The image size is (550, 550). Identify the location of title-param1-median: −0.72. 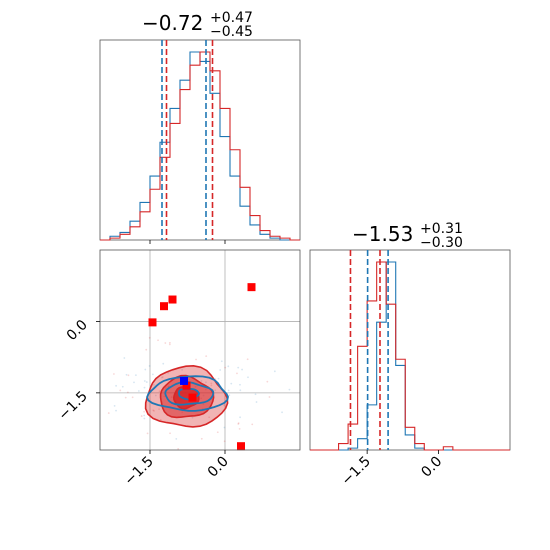
(172, 23).